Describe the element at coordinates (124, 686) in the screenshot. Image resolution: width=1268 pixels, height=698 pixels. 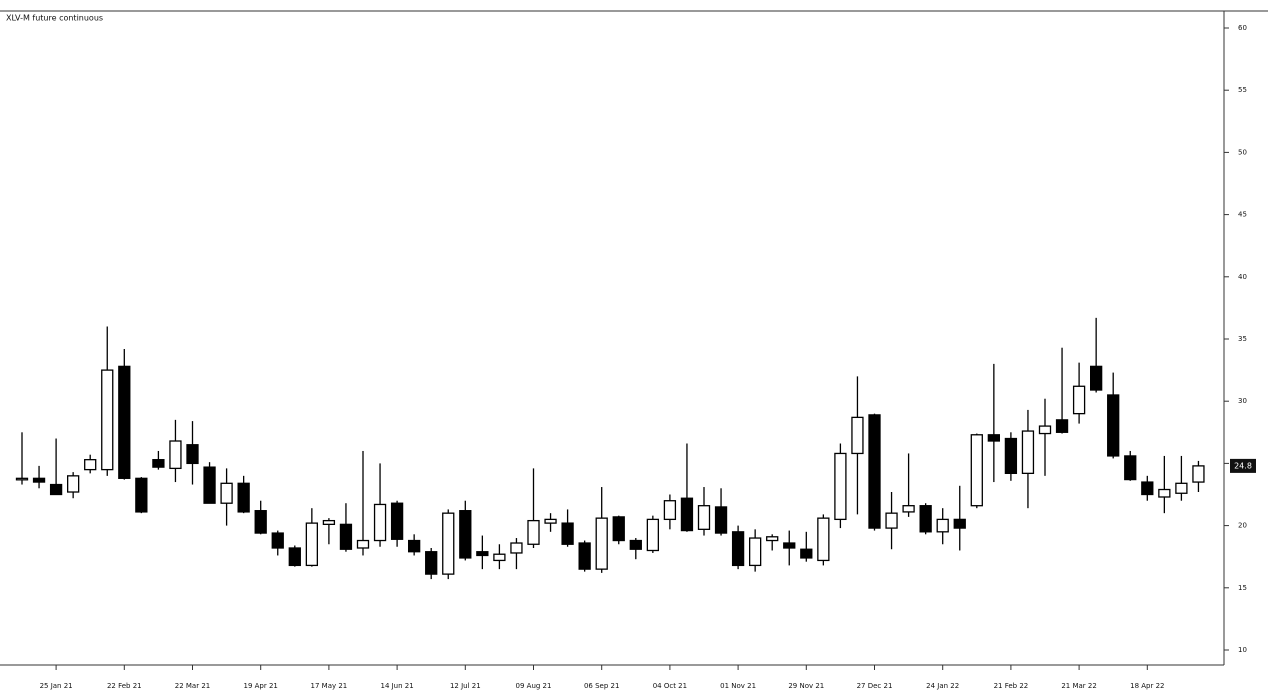
I see `x-tick-label: 22 Feb 21` at that location.